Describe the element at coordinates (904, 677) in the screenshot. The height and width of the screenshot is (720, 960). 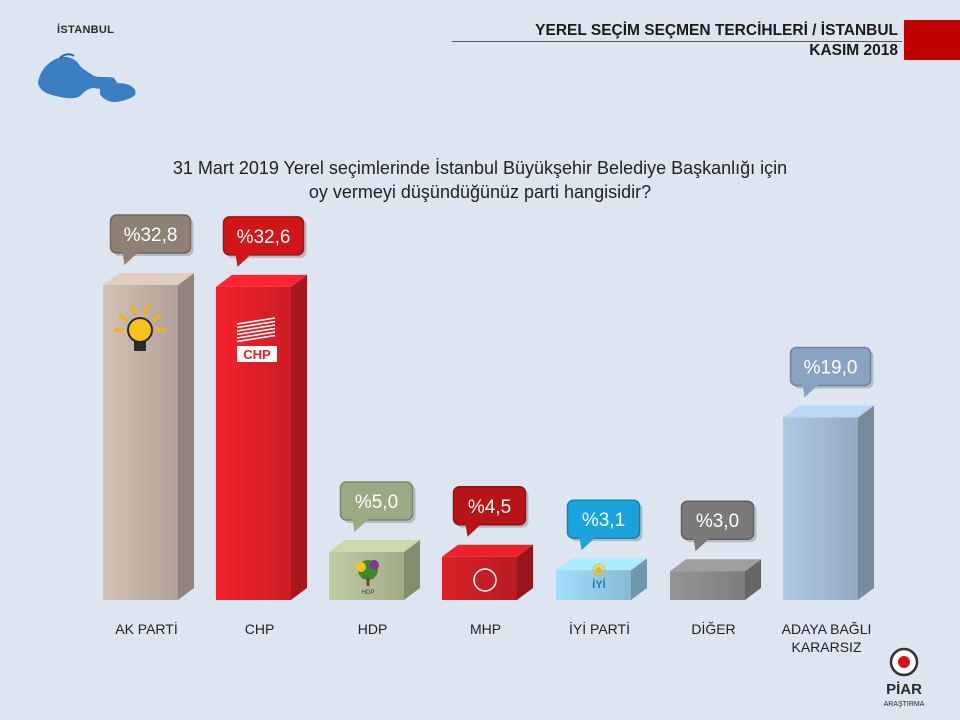
I see `piar-logo-icon: PİAR ARAŞTIRMA` at that location.